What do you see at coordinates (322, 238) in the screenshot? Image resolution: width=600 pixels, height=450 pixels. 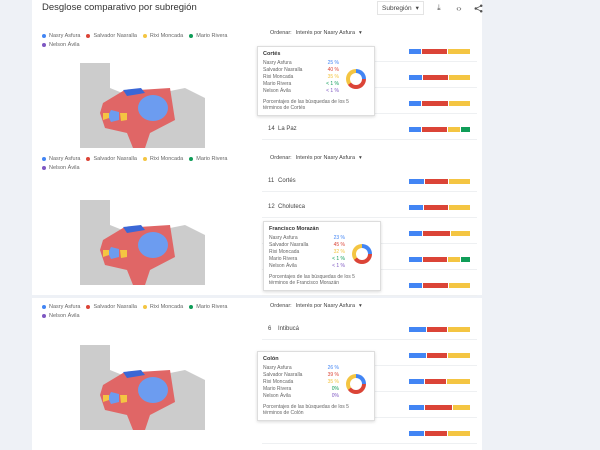 I see `tooltip-row: Nasry Asfura 23 %` at bounding box center [322, 238].